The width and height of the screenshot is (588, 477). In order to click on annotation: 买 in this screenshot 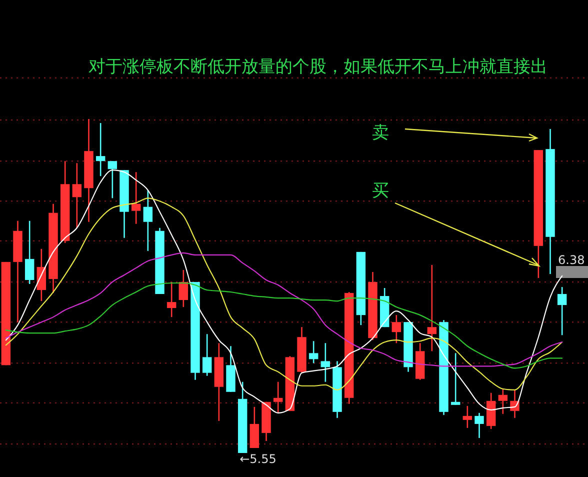, I will do `click(380, 191)`.